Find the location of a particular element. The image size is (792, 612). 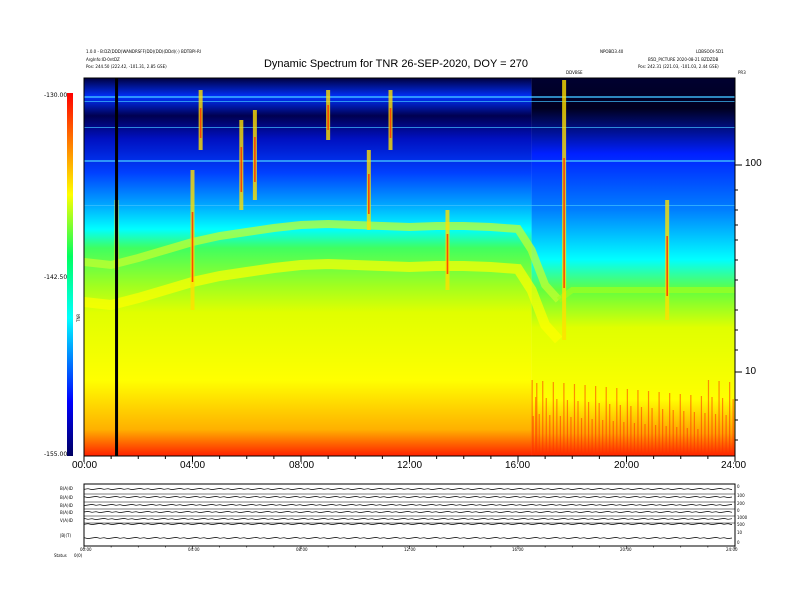

y-right-tick-100: 100 is located at coordinates (753, 163).